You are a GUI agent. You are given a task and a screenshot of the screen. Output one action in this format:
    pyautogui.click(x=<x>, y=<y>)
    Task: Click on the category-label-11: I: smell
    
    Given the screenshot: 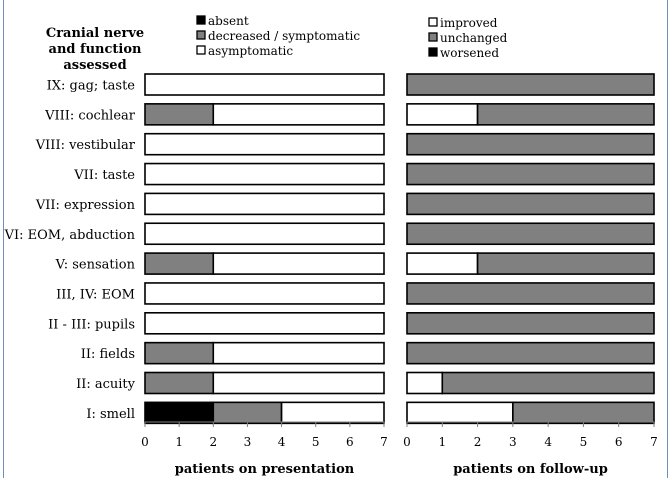 What is the action you would take?
    pyautogui.click(x=110, y=414)
    